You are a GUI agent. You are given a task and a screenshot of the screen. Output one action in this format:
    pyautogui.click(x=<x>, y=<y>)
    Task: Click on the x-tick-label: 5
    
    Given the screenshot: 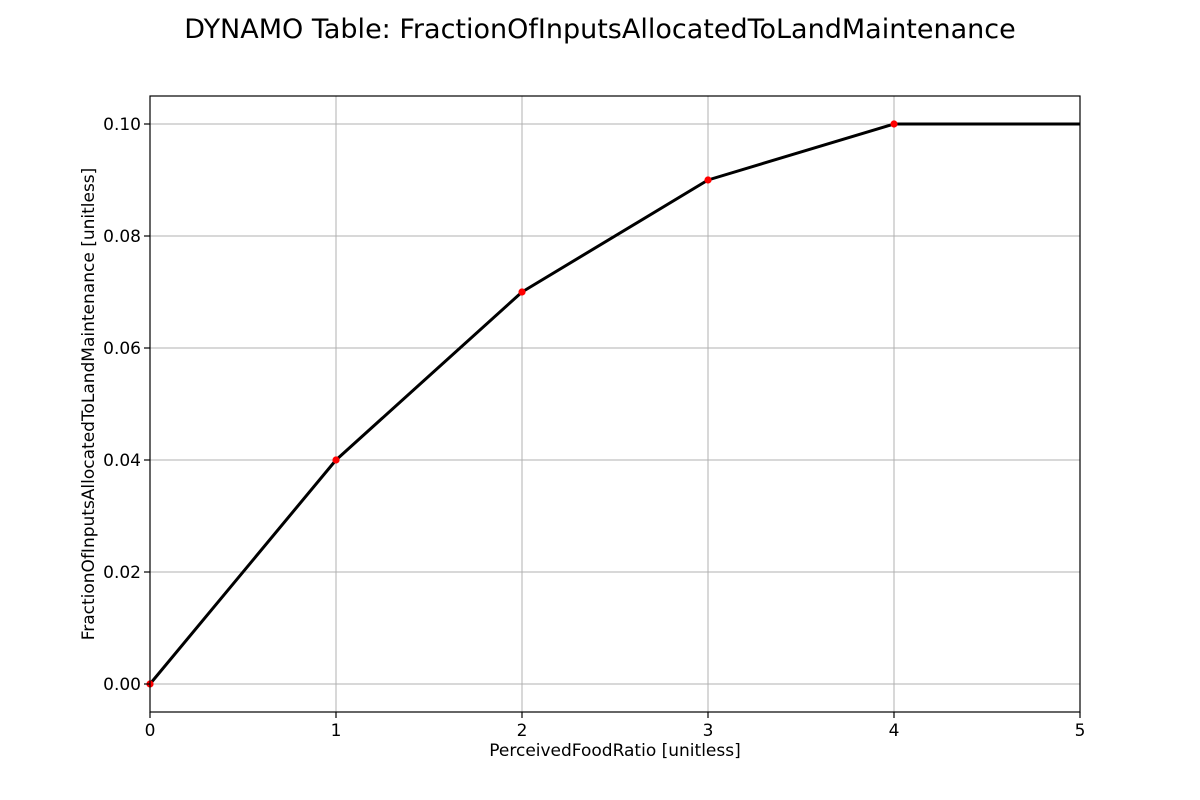 What is the action you would take?
    pyautogui.click(x=1080, y=731)
    